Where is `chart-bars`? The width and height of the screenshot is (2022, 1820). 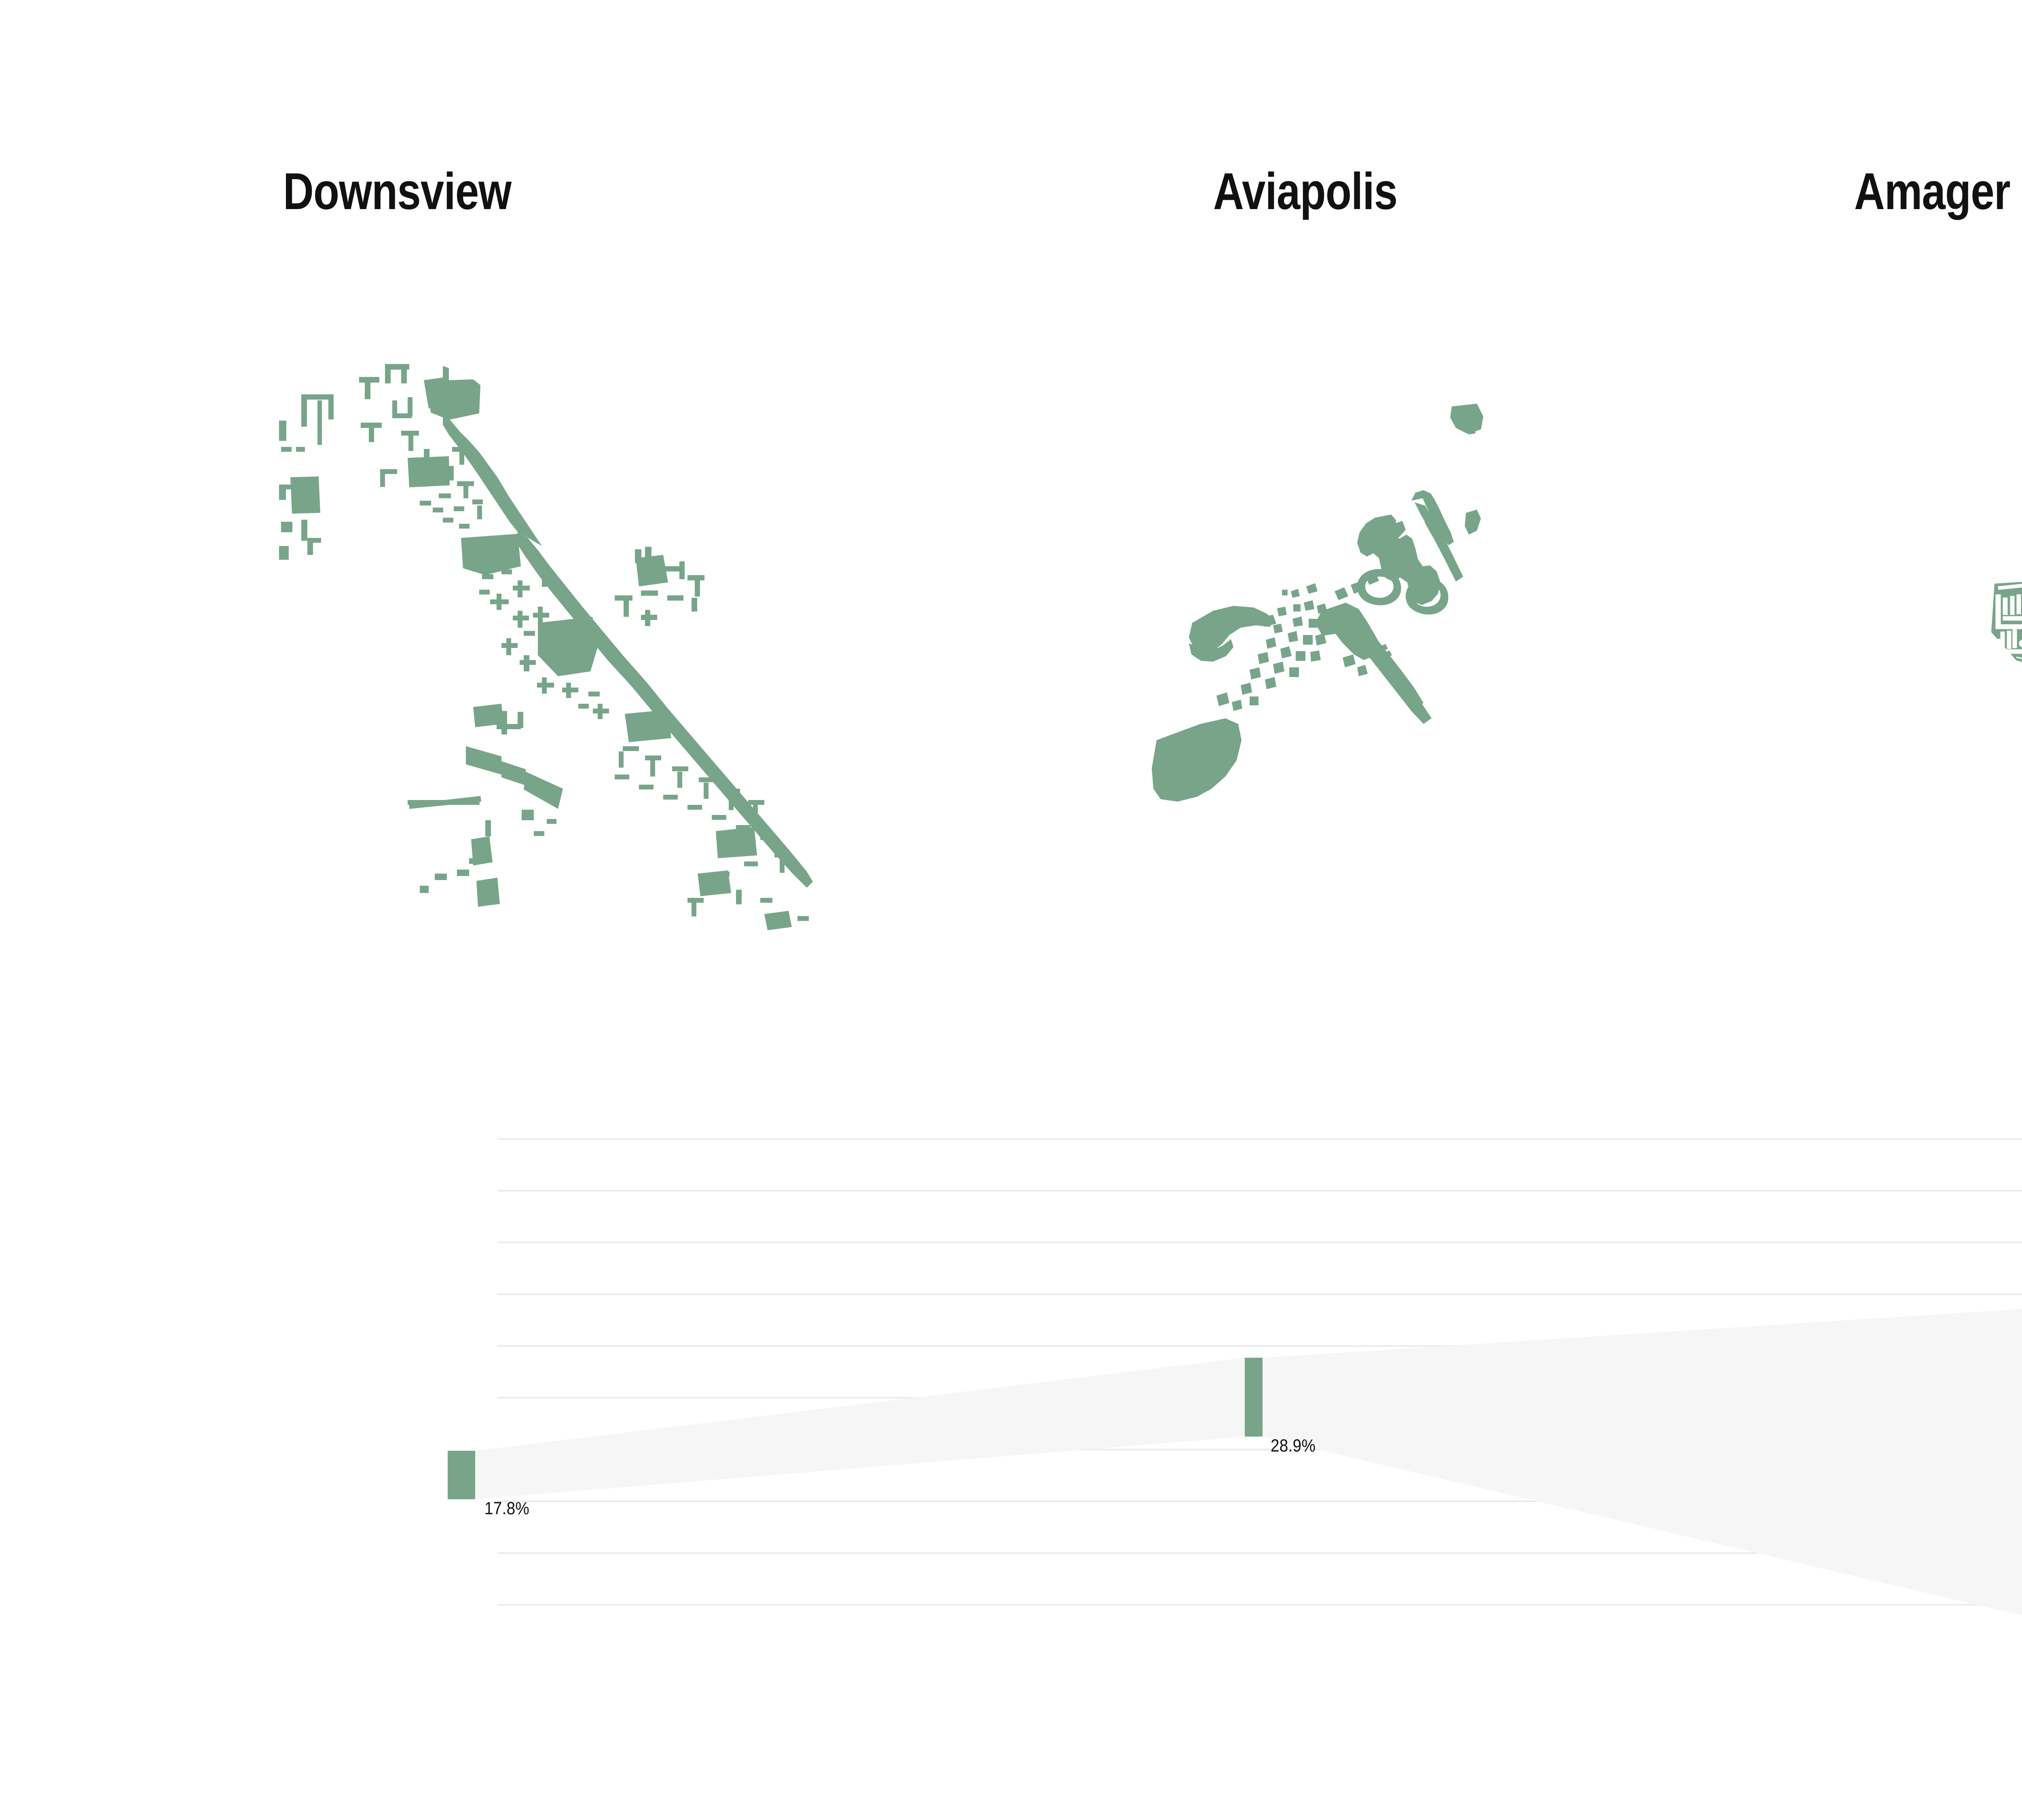
chart-bars is located at coordinates (855, 1428).